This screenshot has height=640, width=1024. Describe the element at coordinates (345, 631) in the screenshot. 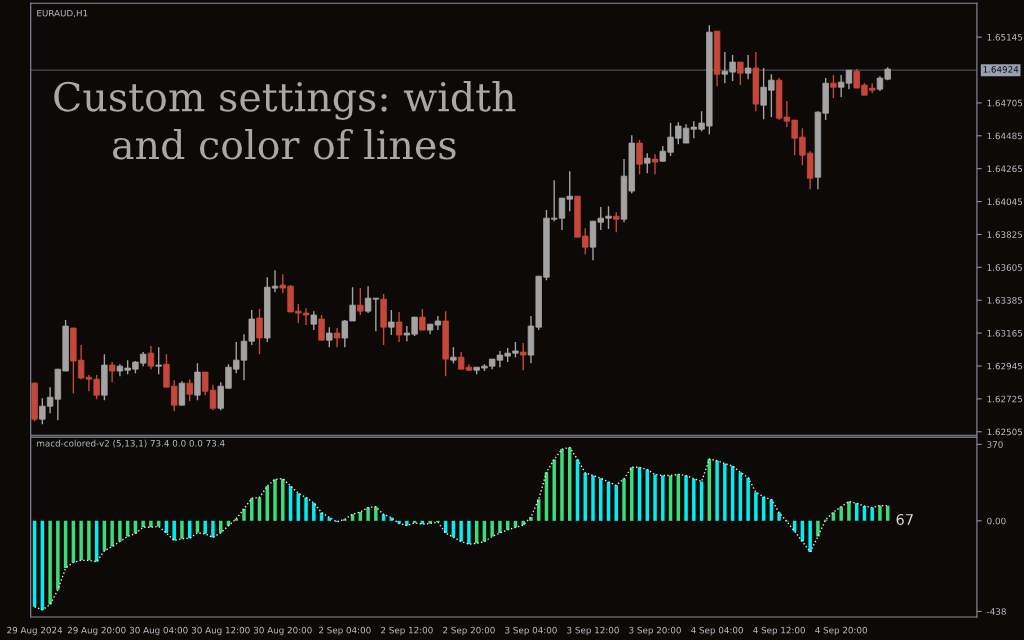

I see `x-tick-label: 2 Sep 04:00` at that location.